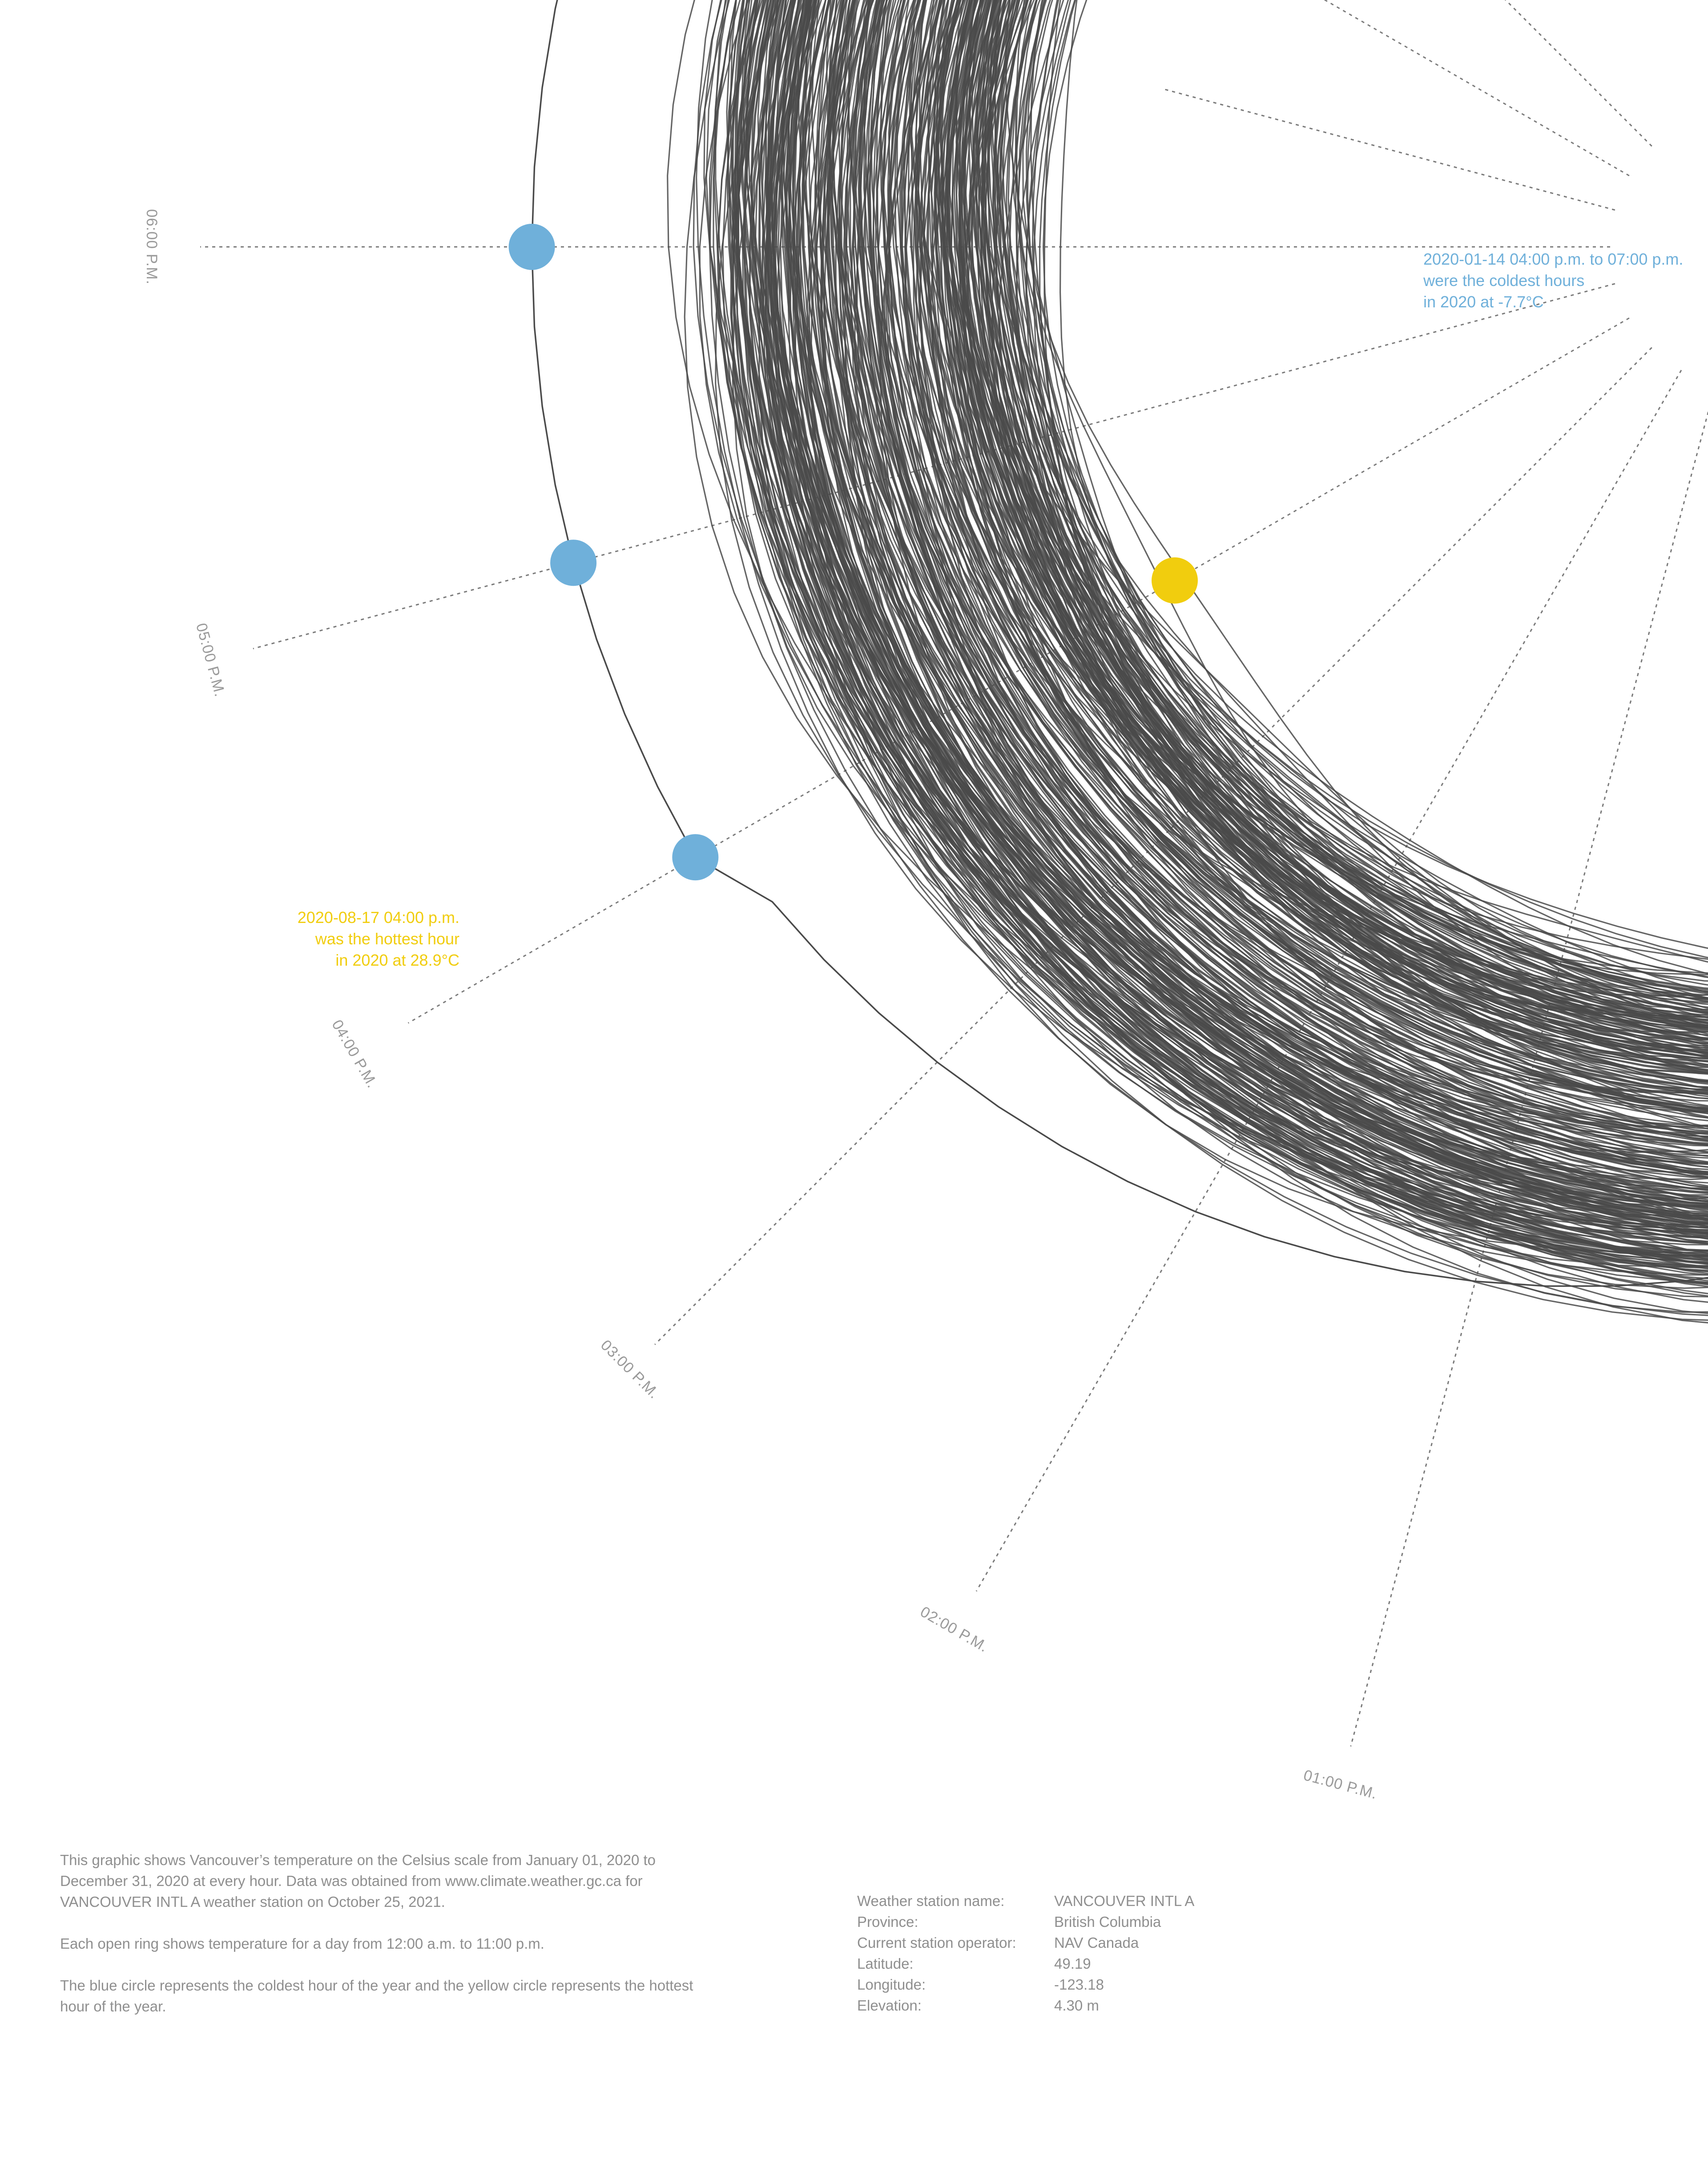 Image resolution: width=1708 pixels, height=2184 pixels. What do you see at coordinates (211, 660) in the screenshot?
I see `hour-label: 05:00 P.M.` at bounding box center [211, 660].